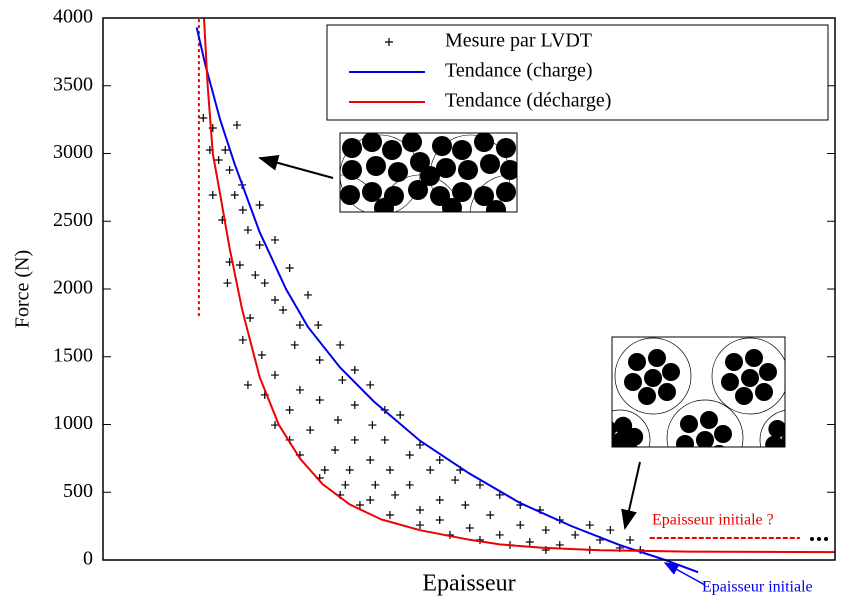 The image size is (861, 608). I want to click on inset-dense-content, so click(428, 172).